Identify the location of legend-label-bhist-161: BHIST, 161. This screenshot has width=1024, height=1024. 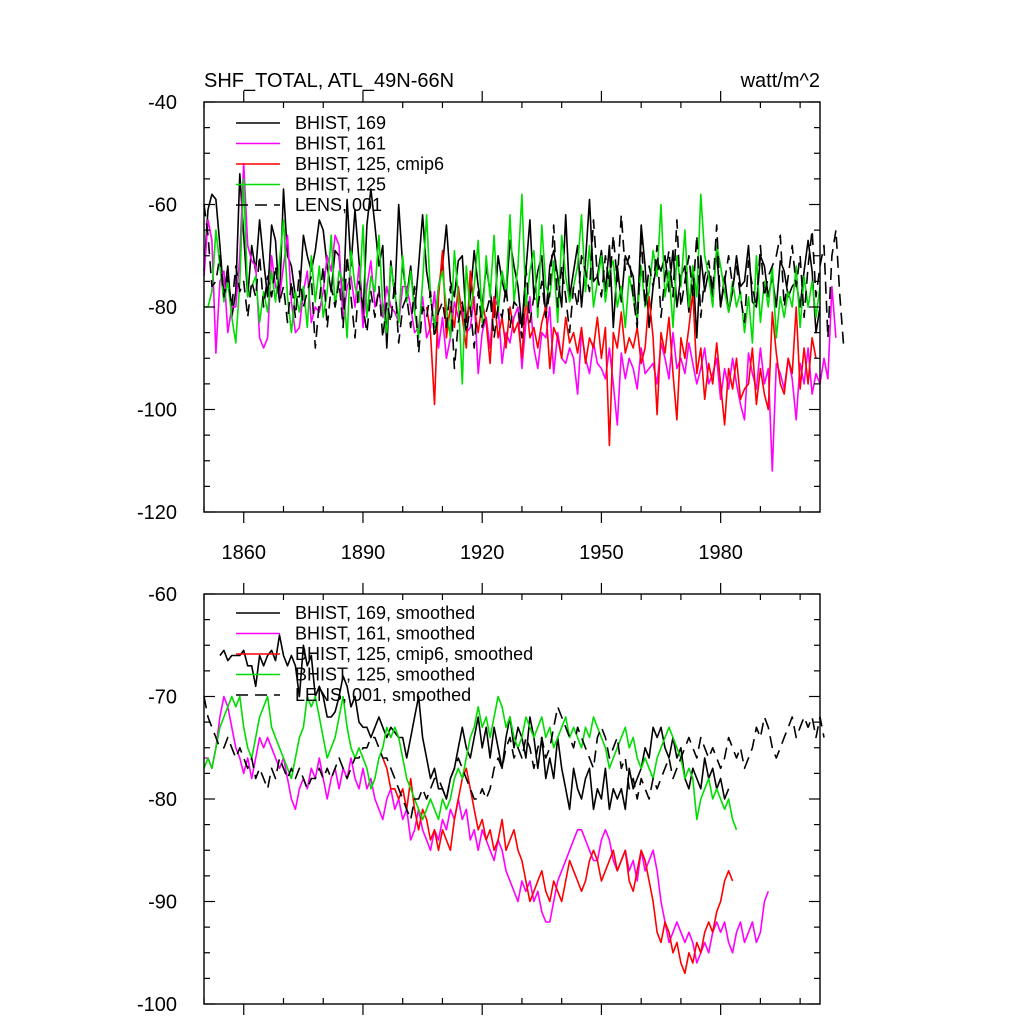
(340, 144).